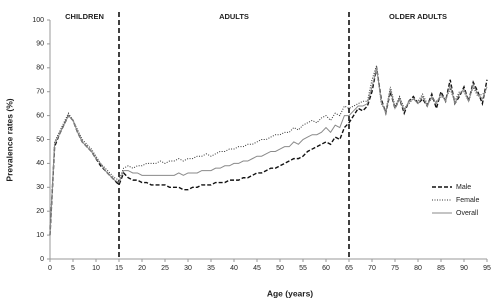 The width and height of the screenshot is (500, 304). What do you see at coordinates (73, 268) in the screenshot?
I see `x-tick-label: 5` at bounding box center [73, 268].